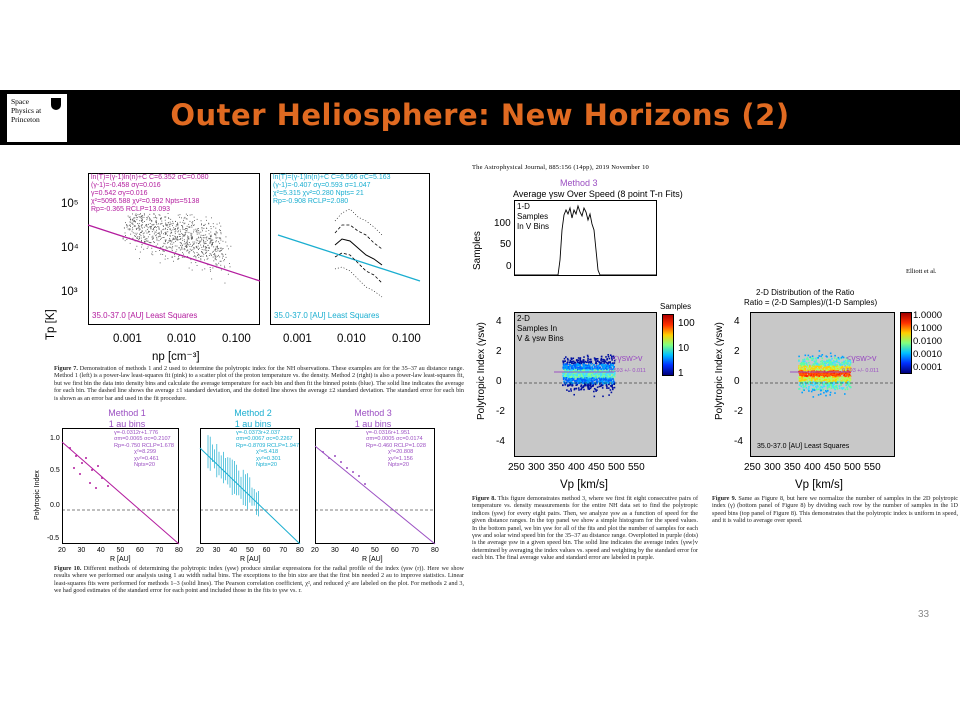  I want to click on minus-1-sigma, so click(358, 268).